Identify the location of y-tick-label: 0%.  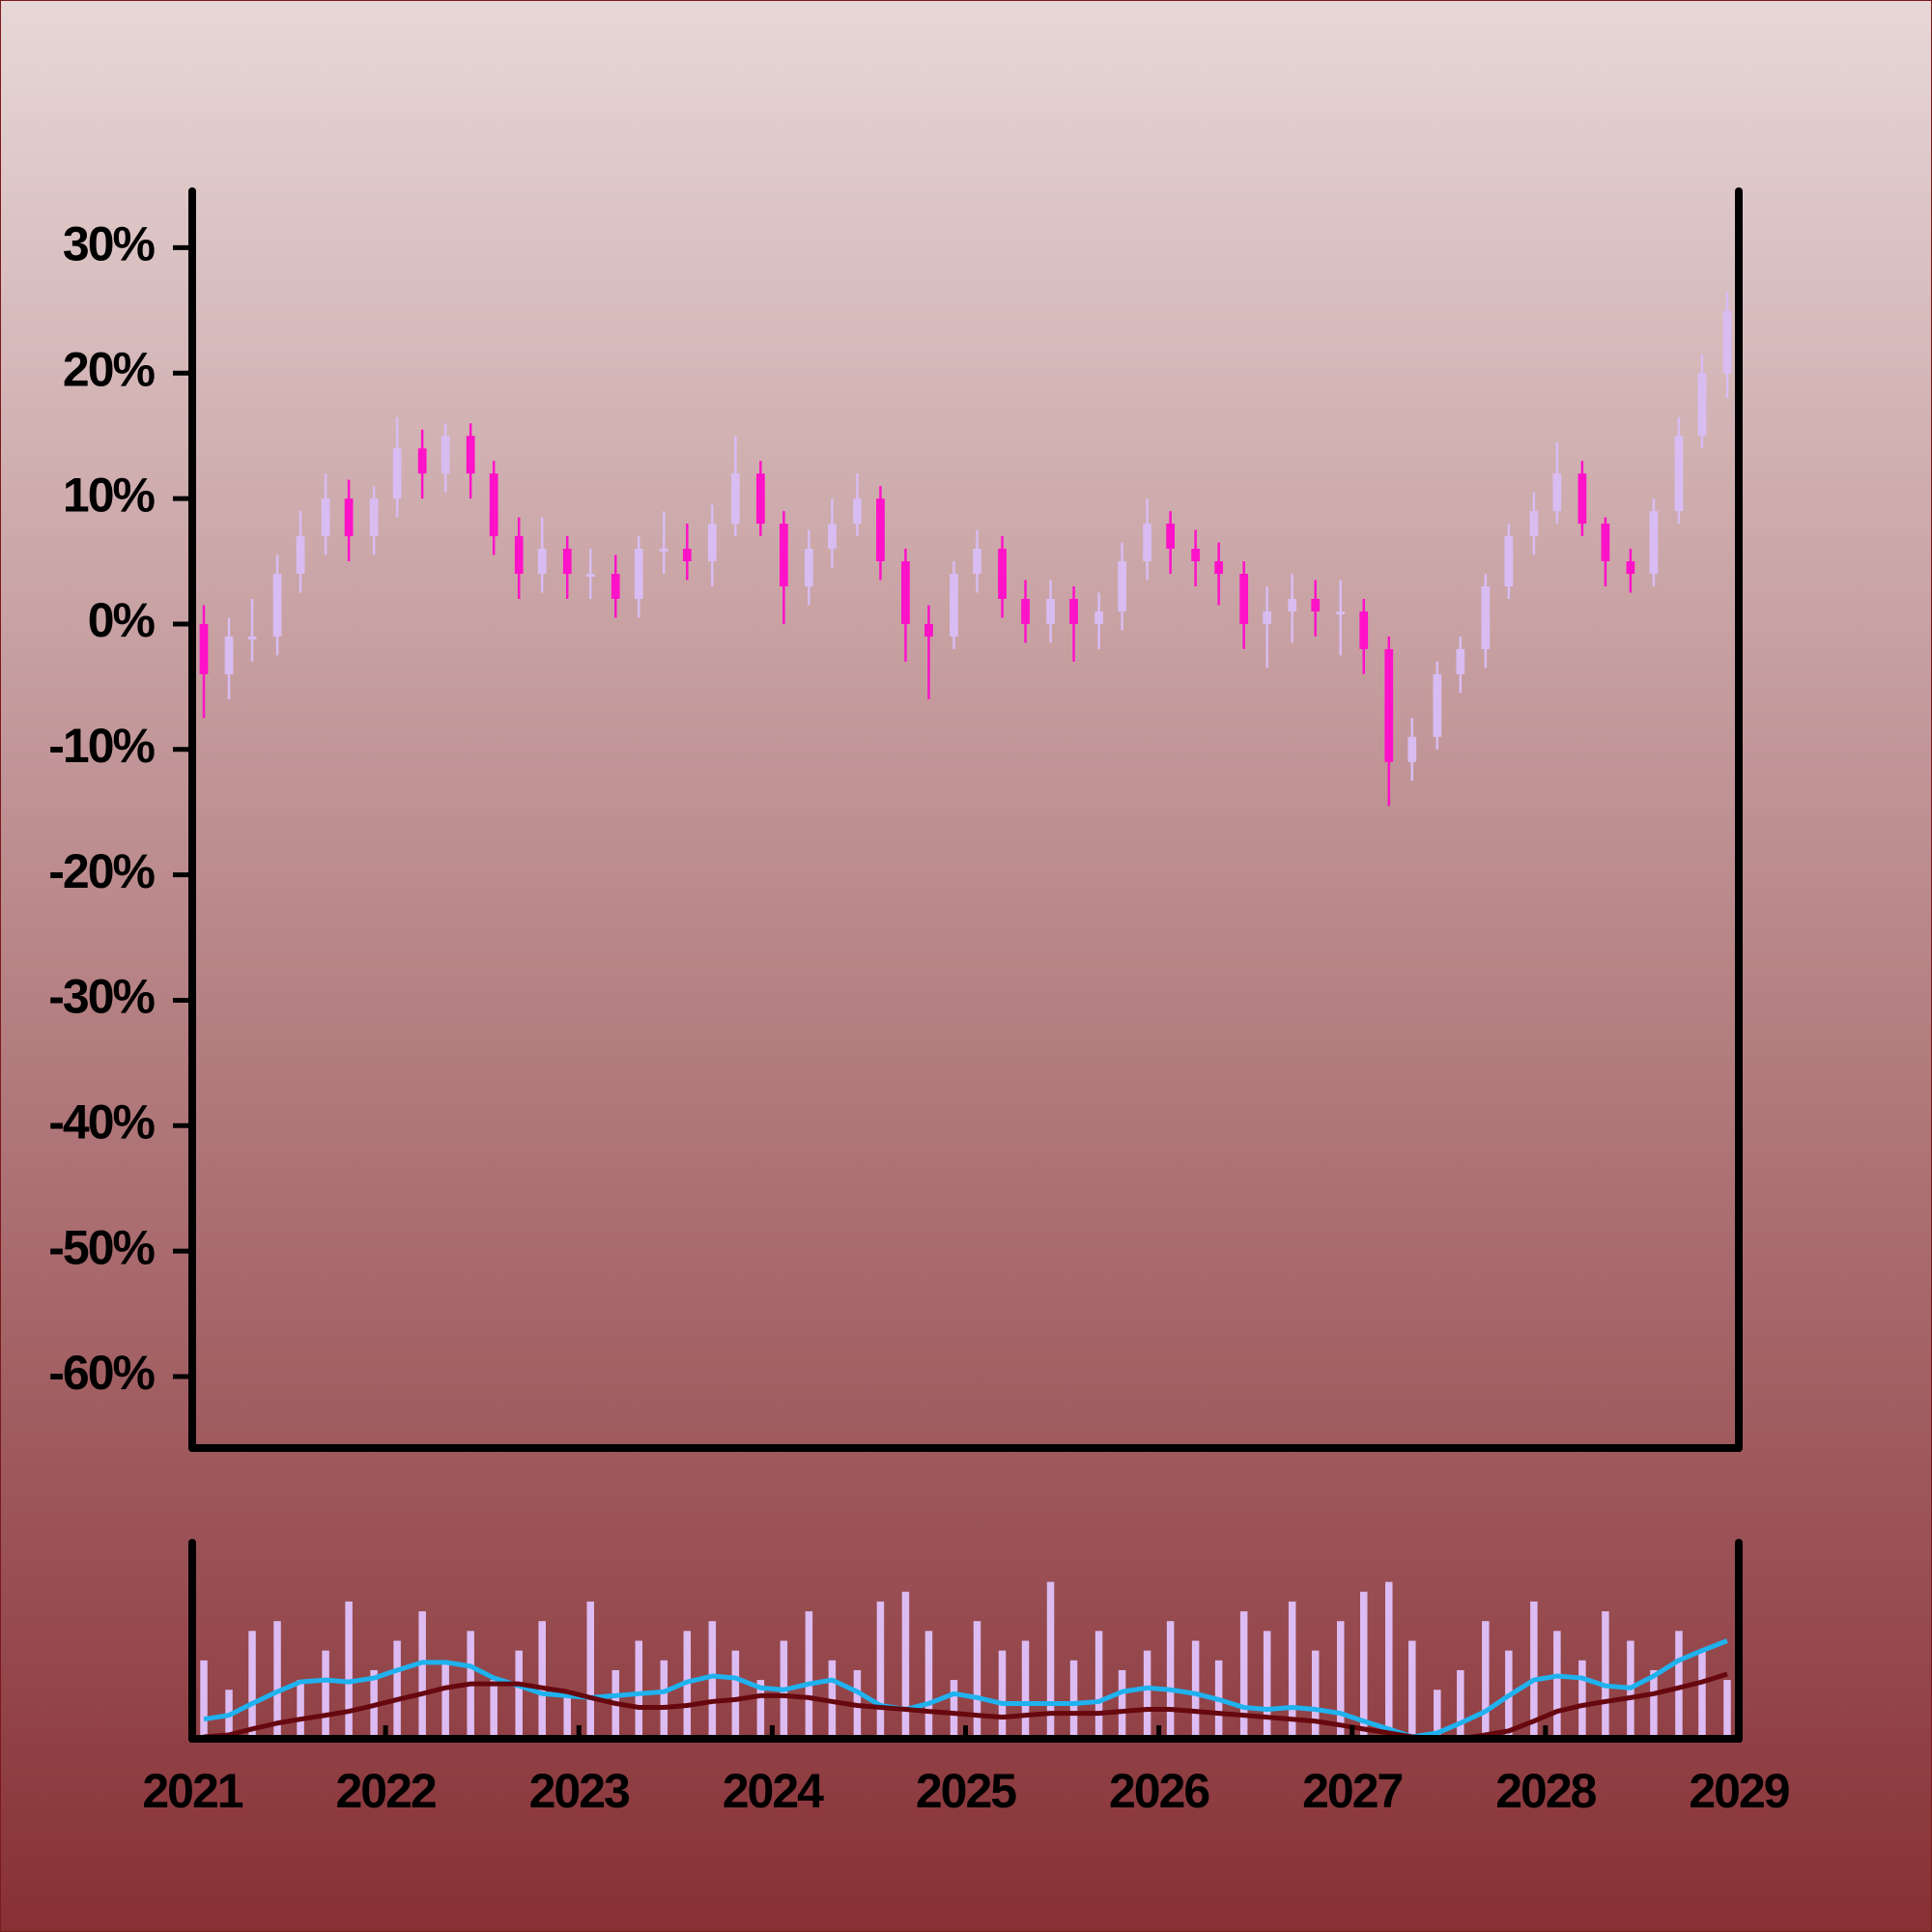
(122, 620).